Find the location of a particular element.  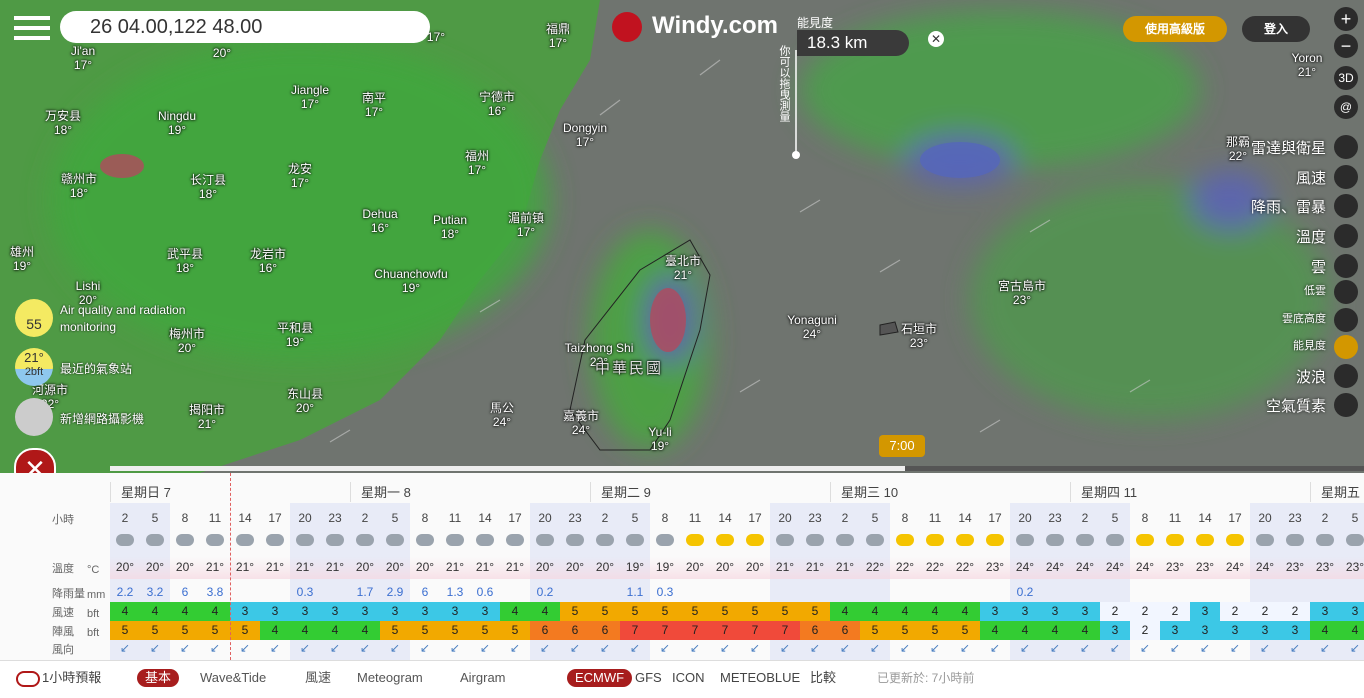

air-quality-icon: 55 is located at coordinates (34, 318).